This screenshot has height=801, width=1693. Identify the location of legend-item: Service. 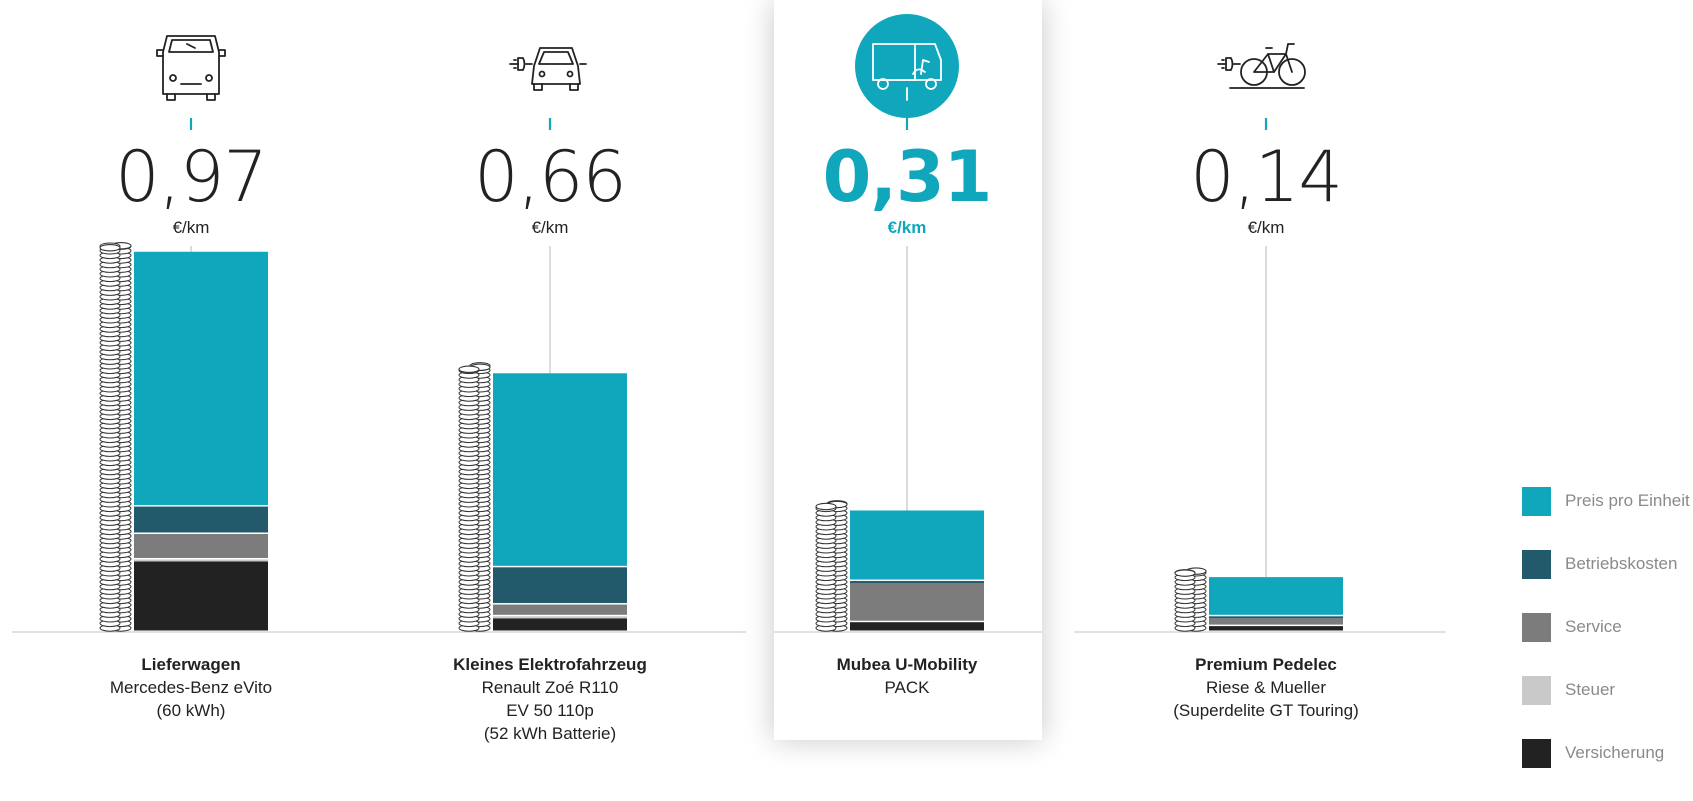
(1607, 627).